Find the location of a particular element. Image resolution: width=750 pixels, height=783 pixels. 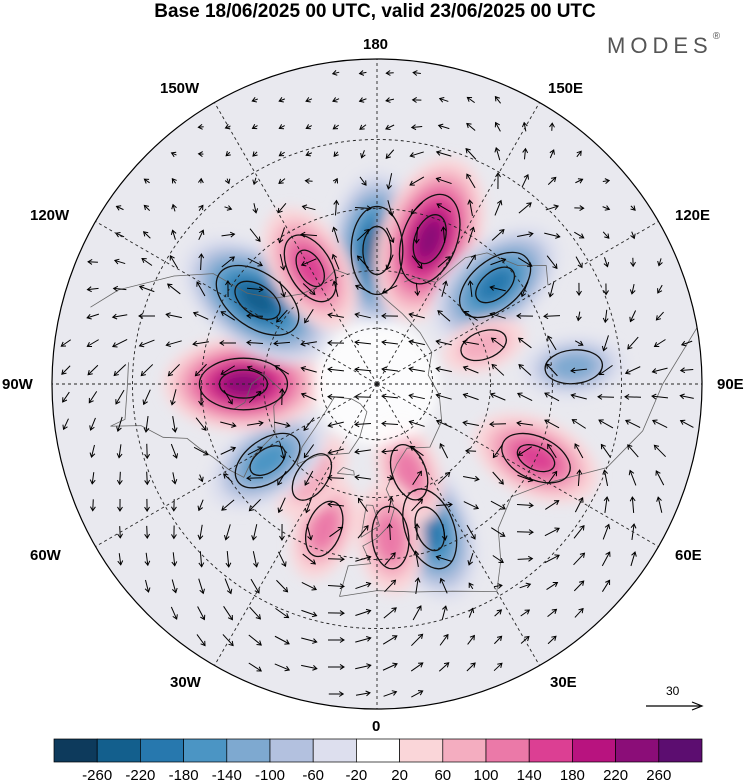

colorbar-tick-label: -260 is located at coordinates (97, 775).